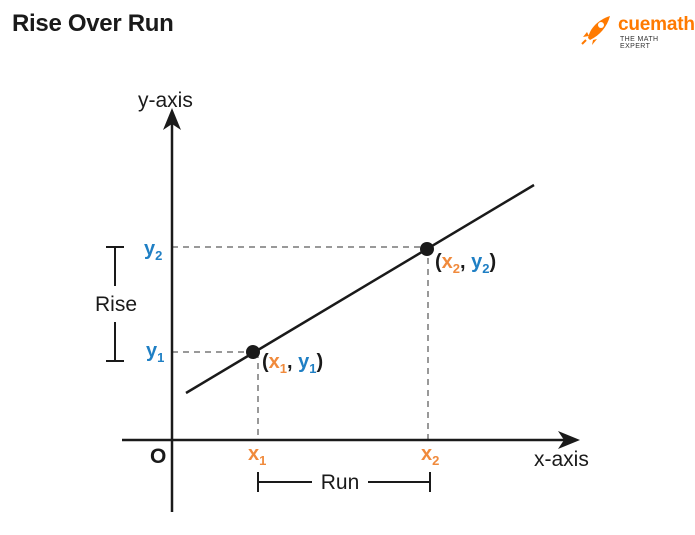 Image resolution: width=695 pixels, height=535 pixels. Describe the element at coordinates (595, 30) in the screenshot. I see `rocket-icon` at that location.